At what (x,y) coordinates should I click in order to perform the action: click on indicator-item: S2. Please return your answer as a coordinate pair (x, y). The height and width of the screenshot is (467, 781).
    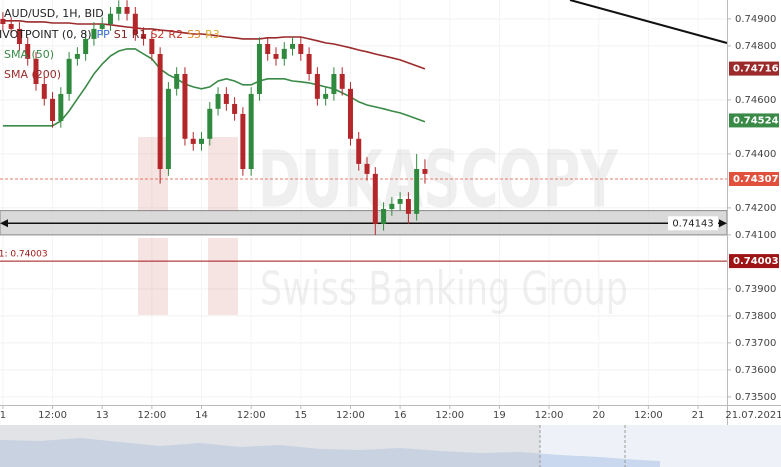
    Looking at the image, I should click on (157, 34).